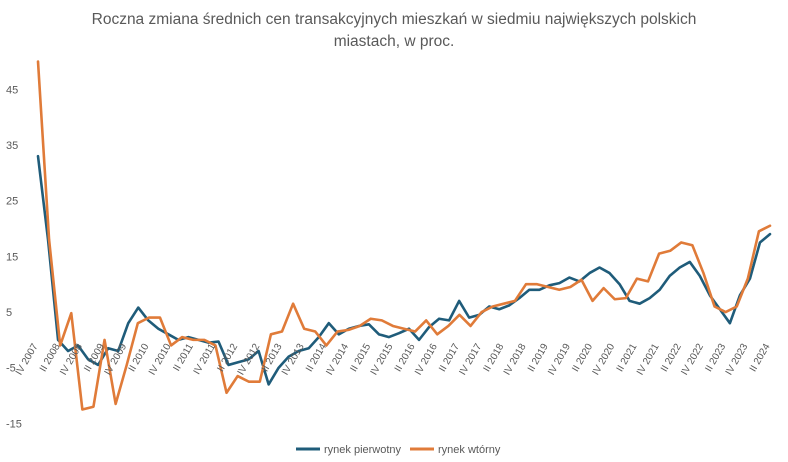  What do you see at coordinates (648, 360) in the screenshot?
I see `x-tick-label: IV 2021` at bounding box center [648, 360].